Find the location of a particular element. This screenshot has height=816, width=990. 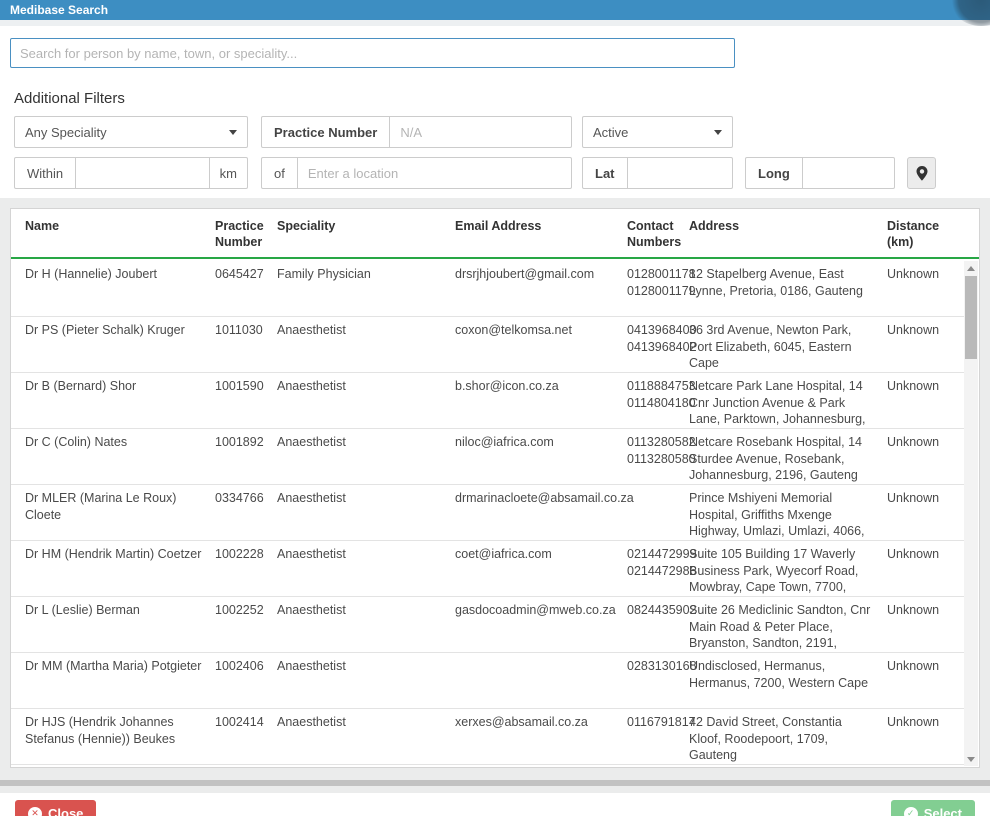

column-header: Email Address is located at coordinates (498, 226).